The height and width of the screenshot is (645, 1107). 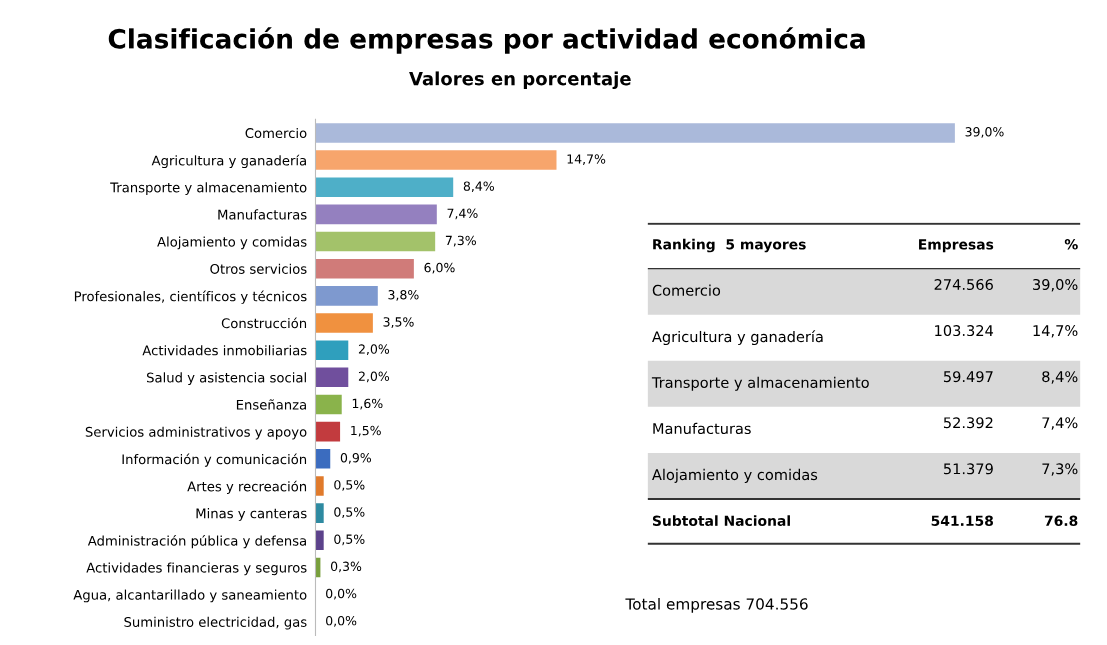 What do you see at coordinates (962, 521) in the screenshot?
I see `annotation: 541.158` at bounding box center [962, 521].